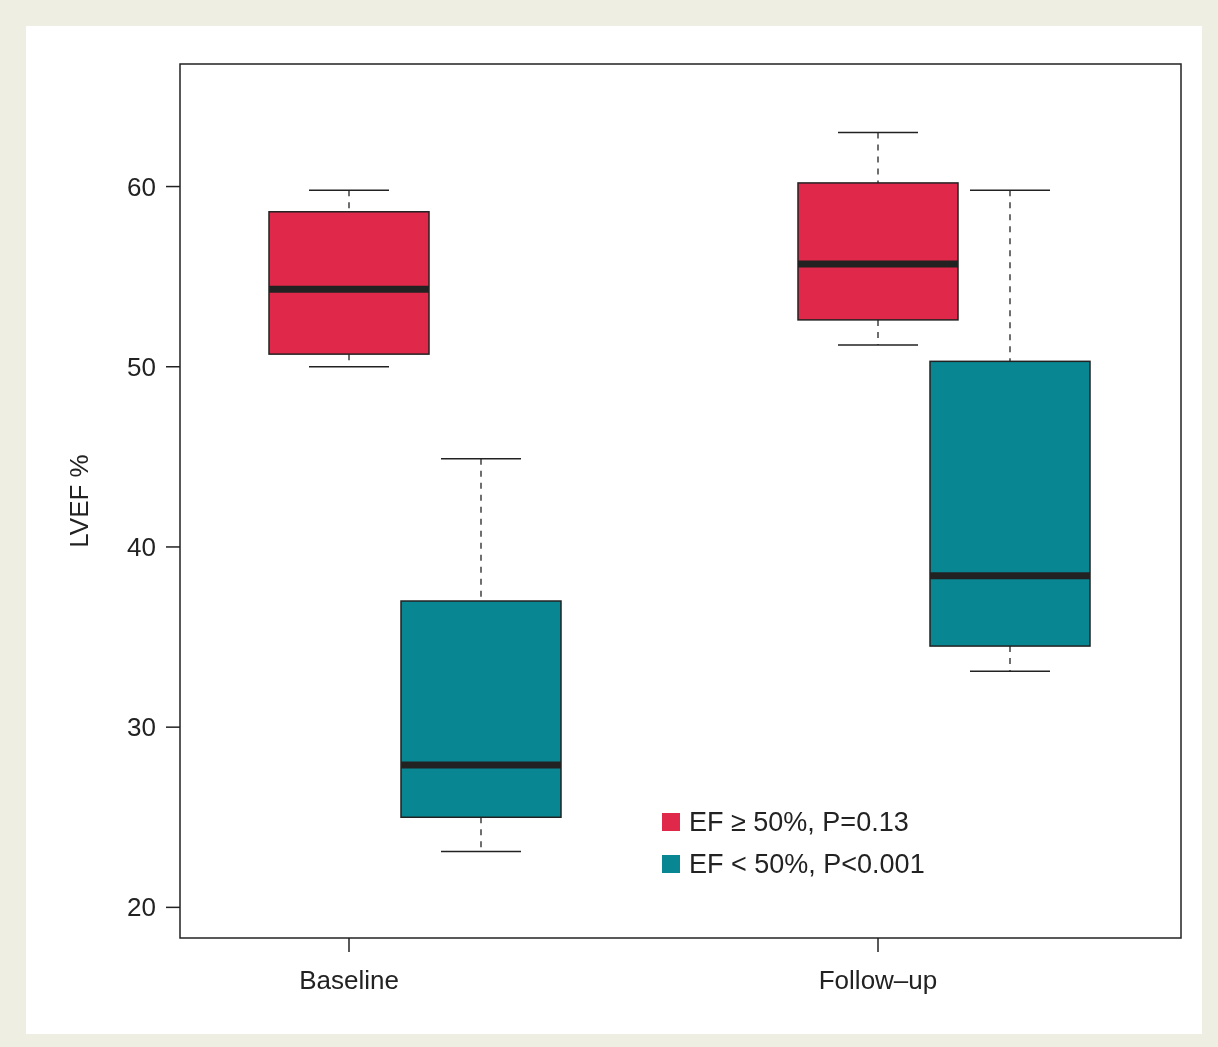 The width and height of the screenshot is (1218, 1047). Describe the element at coordinates (807, 864) in the screenshot. I see `legend-label: EF < 50%, P<0.001` at that location.